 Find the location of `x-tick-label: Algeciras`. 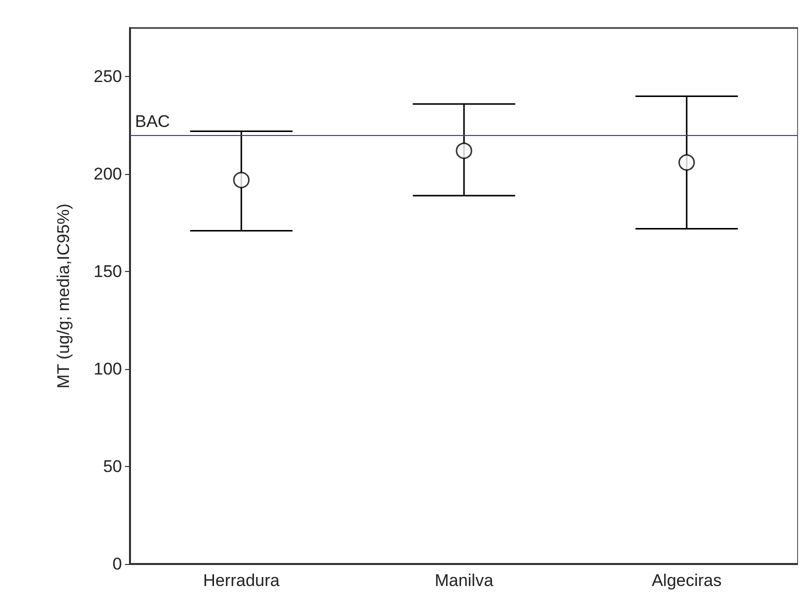

x-tick-label: Algeciras is located at coordinates (687, 580).